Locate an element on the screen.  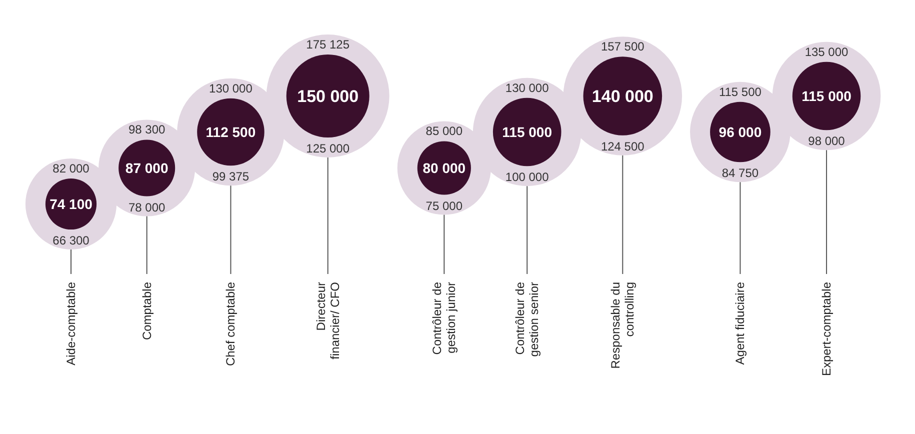
data-label: 140 000 is located at coordinates (623, 96).